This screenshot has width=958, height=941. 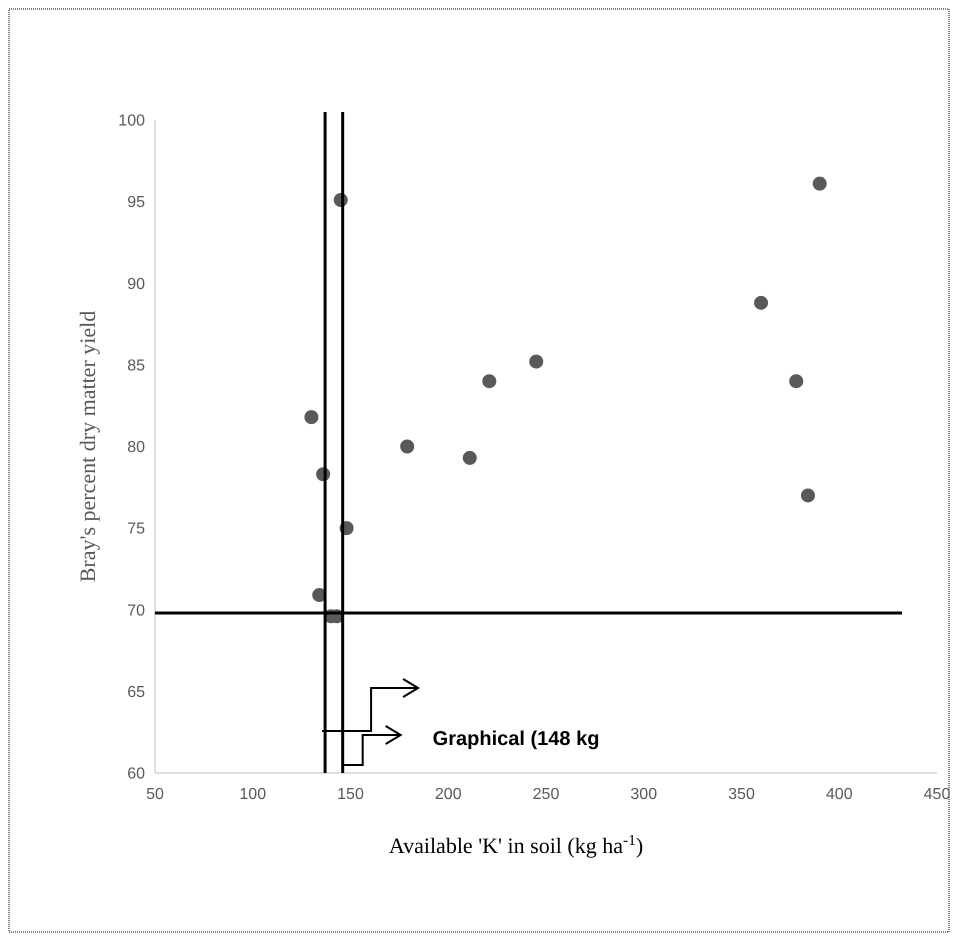 What do you see at coordinates (252, 794) in the screenshot?
I see `x-tick-label: 100` at bounding box center [252, 794].